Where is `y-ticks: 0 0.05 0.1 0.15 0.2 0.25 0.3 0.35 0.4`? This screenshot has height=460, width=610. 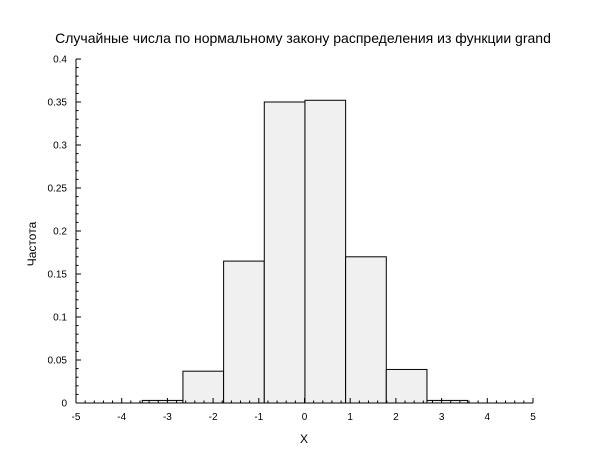 y-ticks: 0 0.05 0.1 0.15 0.2 0.25 0.3 0.35 0.4 is located at coordinates (64, 232).